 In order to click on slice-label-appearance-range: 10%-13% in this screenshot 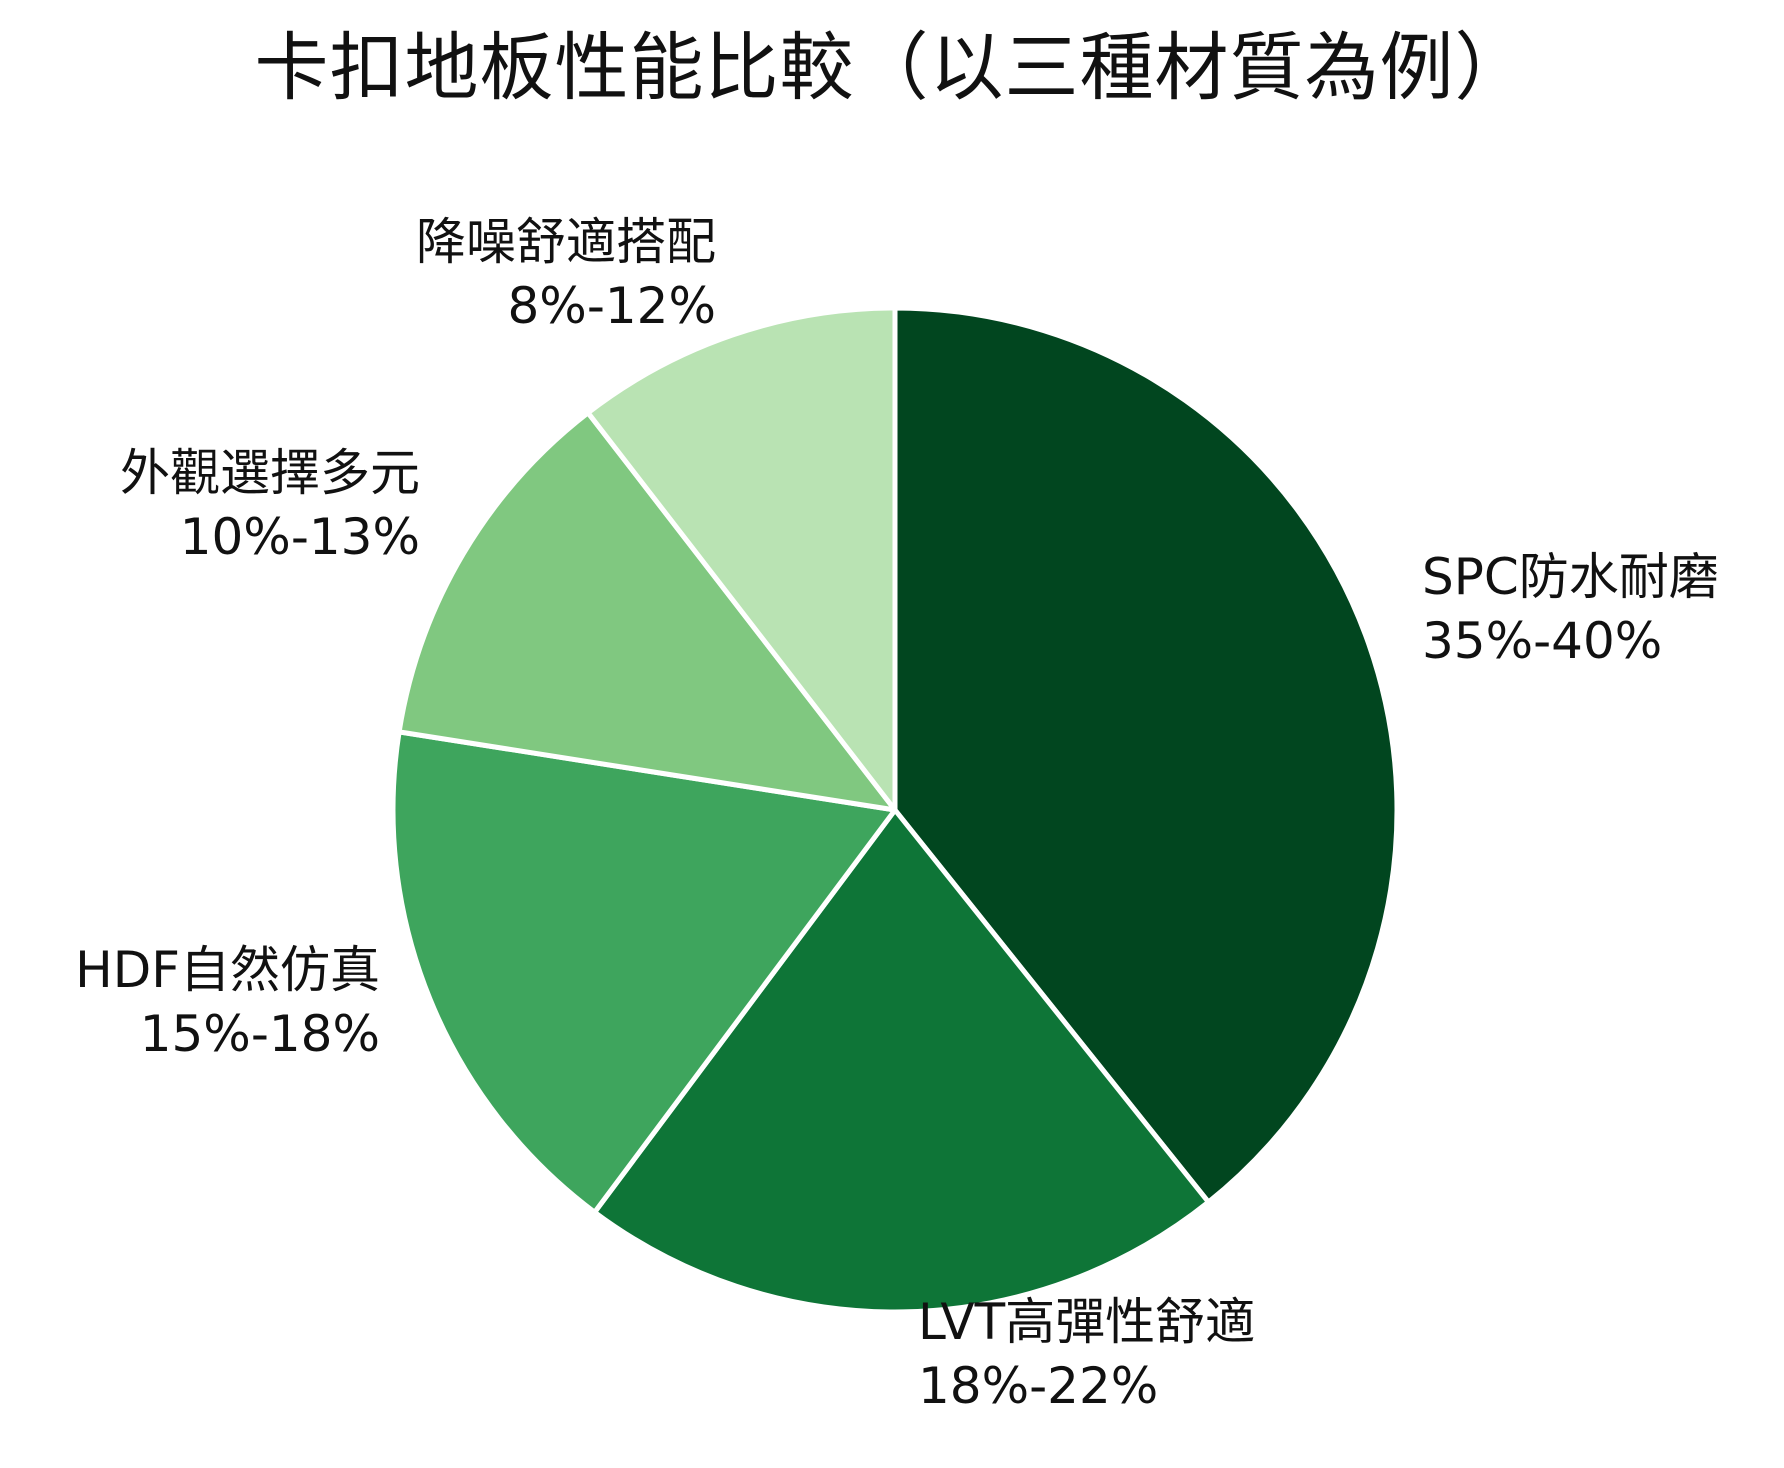, I will do `click(299, 537)`.